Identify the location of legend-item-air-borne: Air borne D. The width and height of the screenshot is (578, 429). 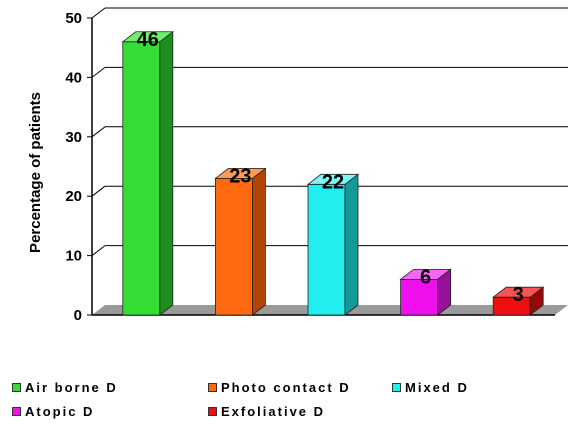
(65, 387).